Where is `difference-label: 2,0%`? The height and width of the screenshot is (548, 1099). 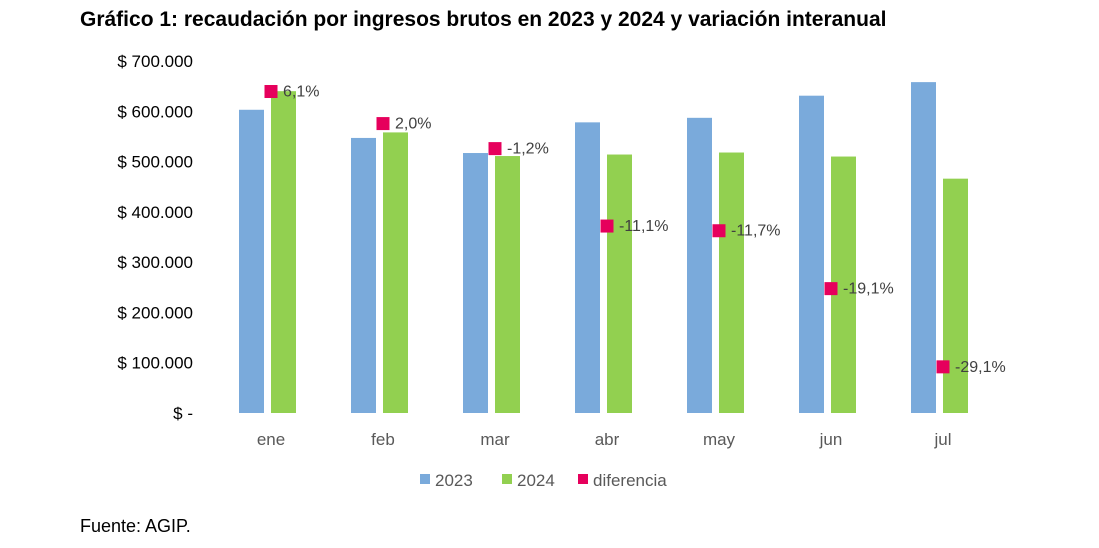 difference-label: 2,0% is located at coordinates (413, 124).